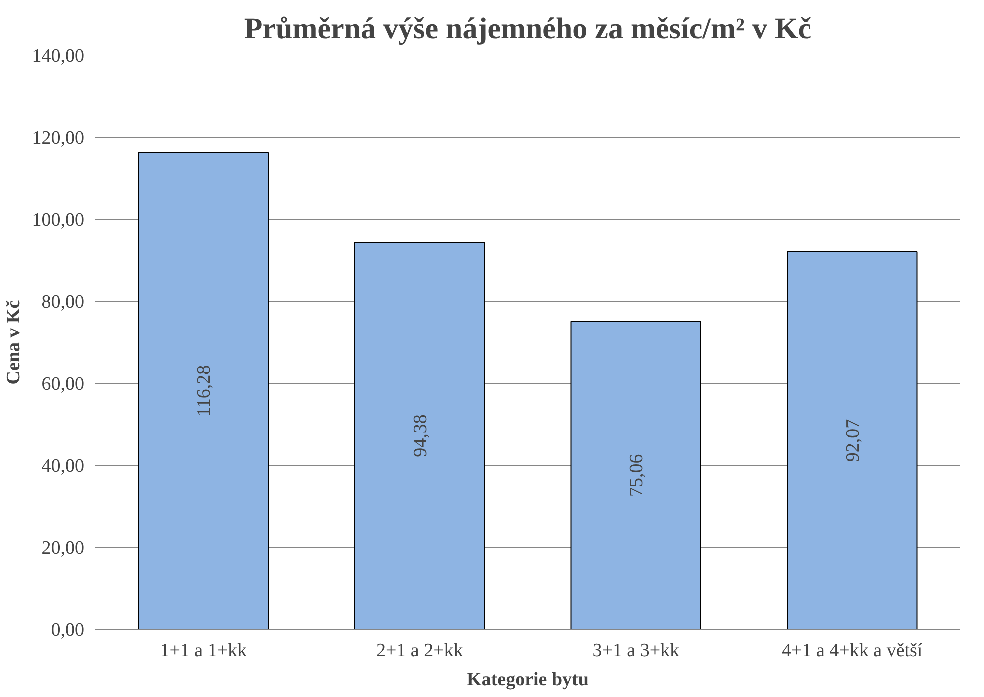 Image resolution: width=984 pixels, height=697 pixels. Describe the element at coordinates (853, 651) in the screenshot. I see `x-tick-label: 4+1 a 4+kk a větší` at that location.